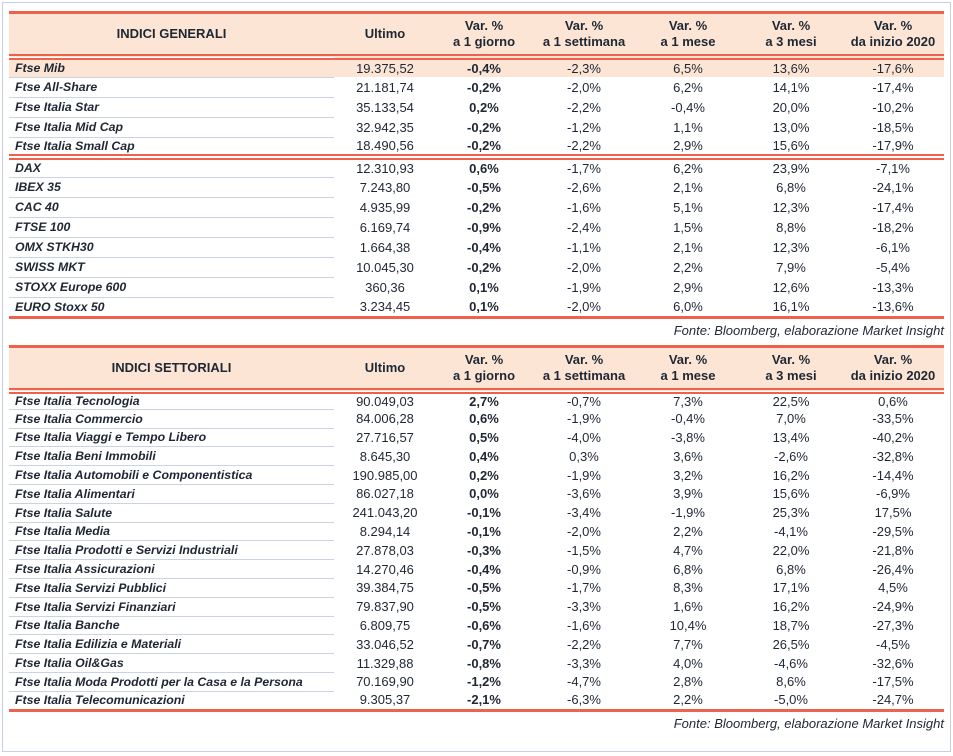 The height and width of the screenshot is (756, 953). Describe the element at coordinates (385, 207) in the screenshot. I see `ultimo-value: 4.935,99` at that location.